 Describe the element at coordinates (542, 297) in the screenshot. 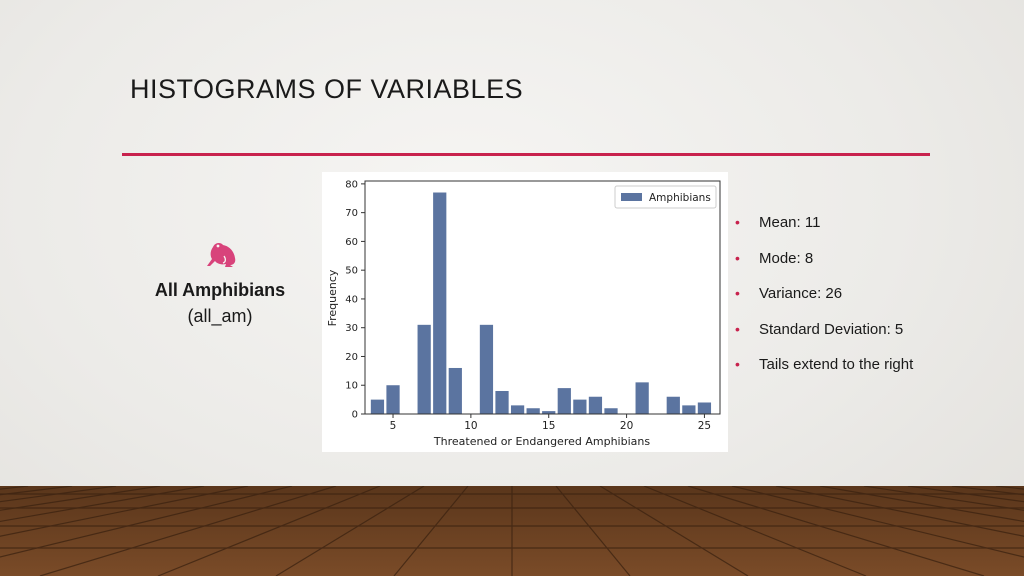

I see `plot-frame` at that location.